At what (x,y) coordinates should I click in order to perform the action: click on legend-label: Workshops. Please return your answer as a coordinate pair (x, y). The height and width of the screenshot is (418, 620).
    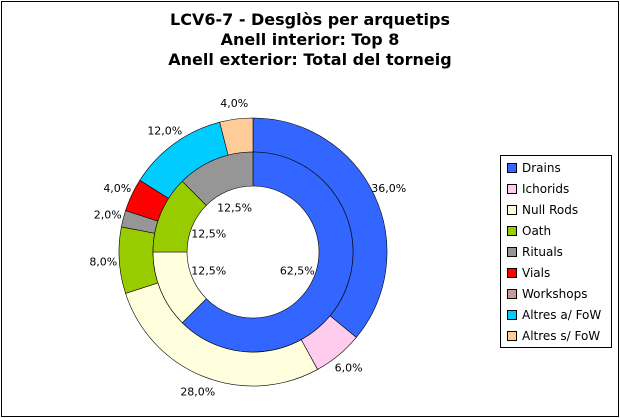
    Looking at the image, I should click on (555, 294).